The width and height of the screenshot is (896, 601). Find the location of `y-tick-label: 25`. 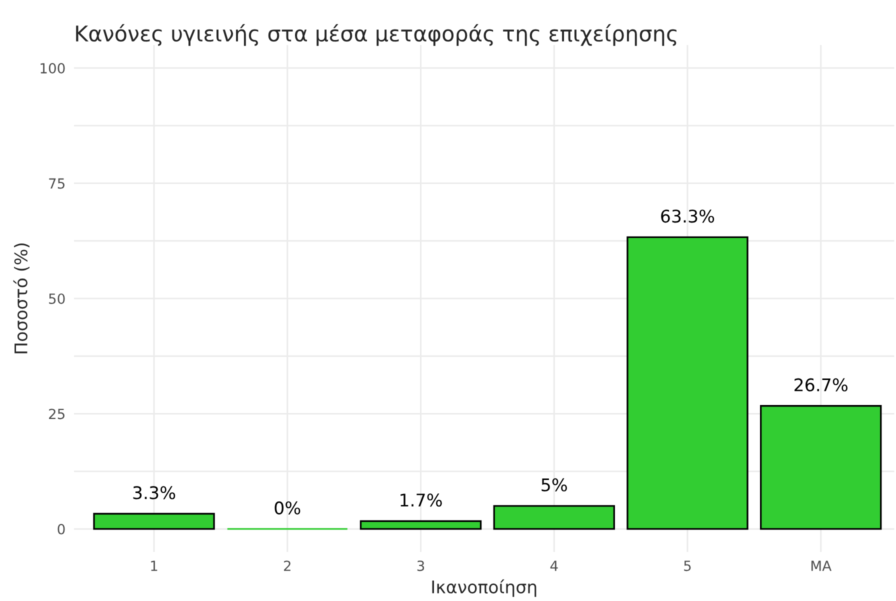

y-tick-label: 25 is located at coordinates (56, 414).